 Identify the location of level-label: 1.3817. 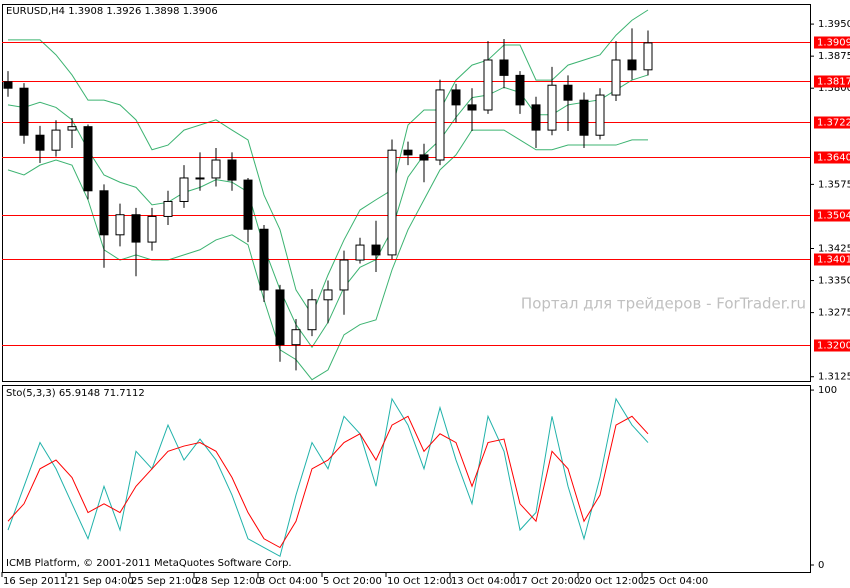
(833, 82).